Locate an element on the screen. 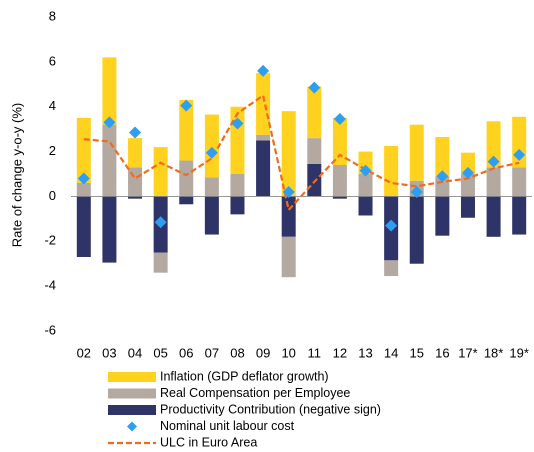 The image size is (534, 452). legend-label: ULC in Euro Area is located at coordinates (208, 442).